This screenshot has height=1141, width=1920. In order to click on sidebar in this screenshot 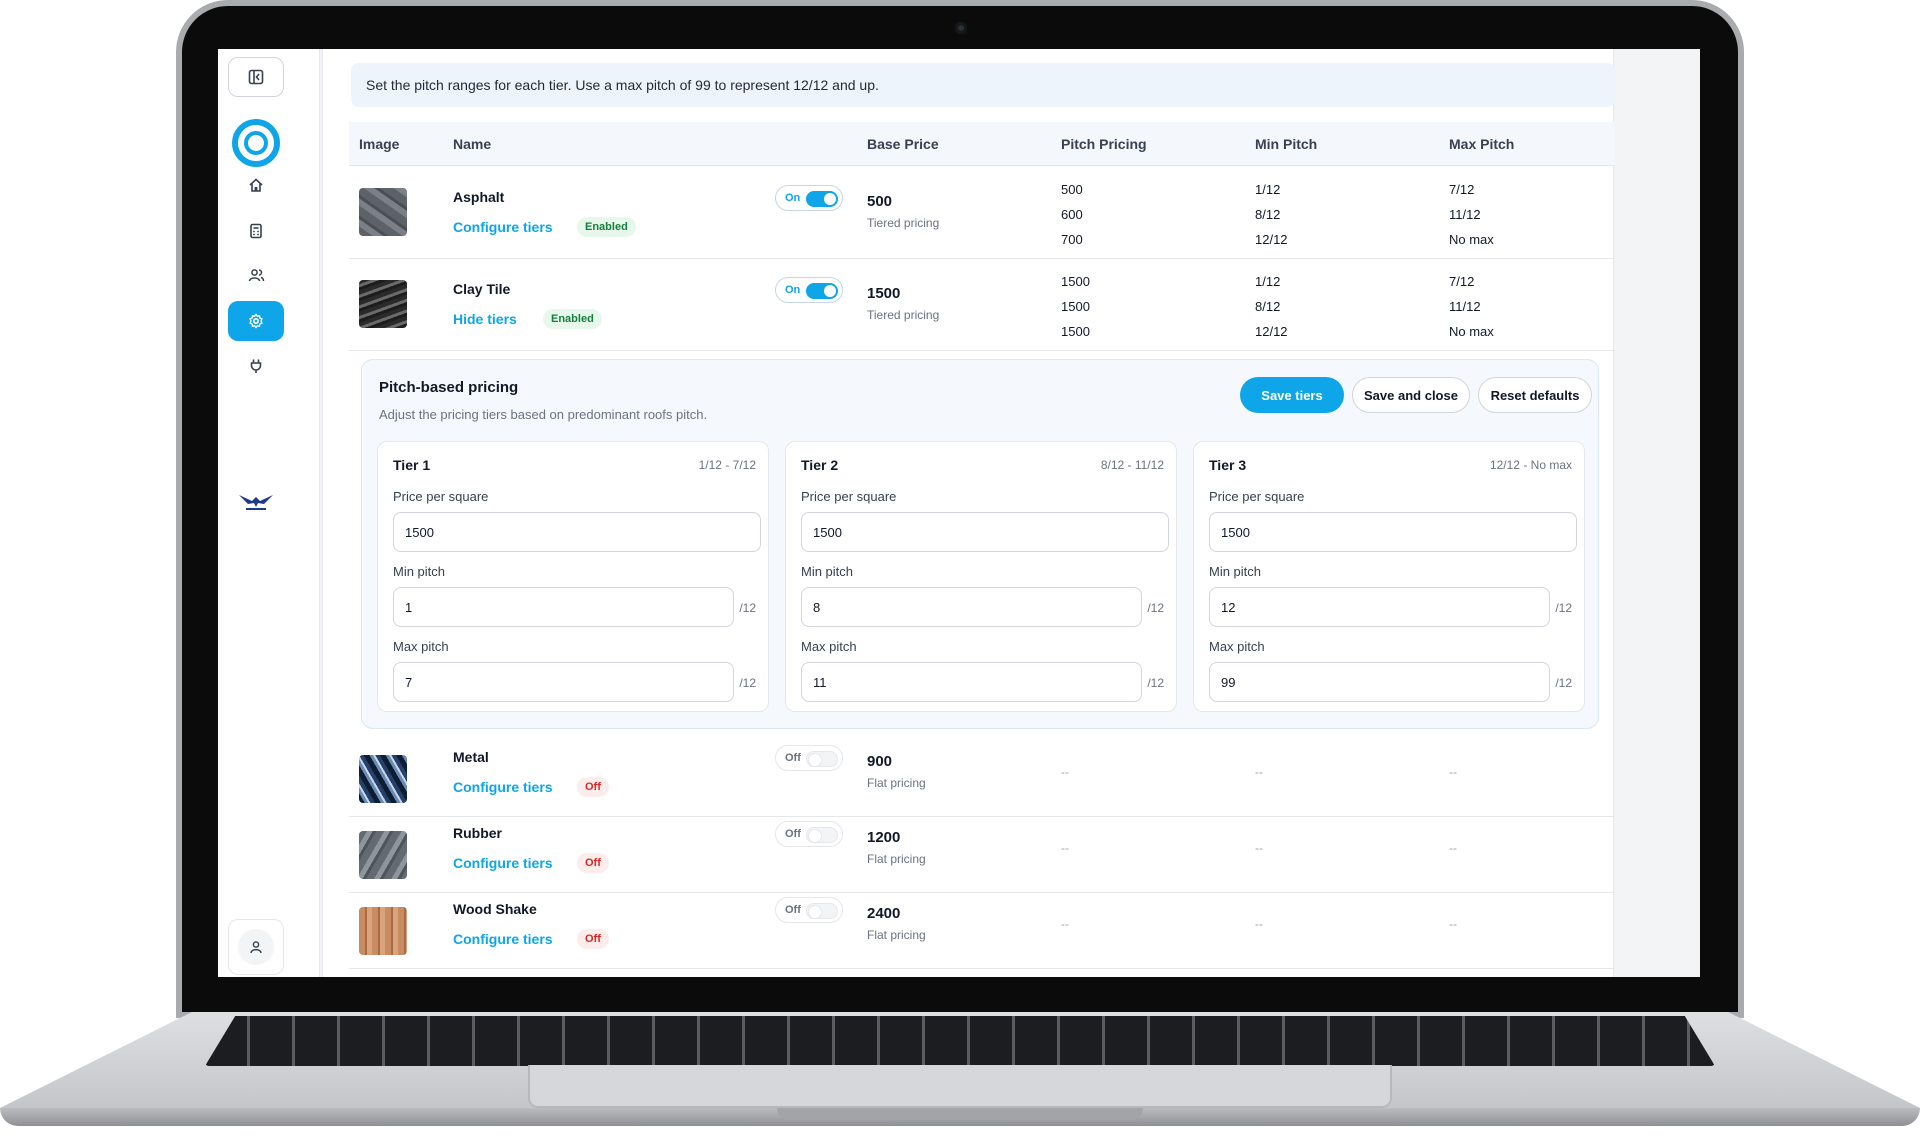, I will do `click(269, 513)`.